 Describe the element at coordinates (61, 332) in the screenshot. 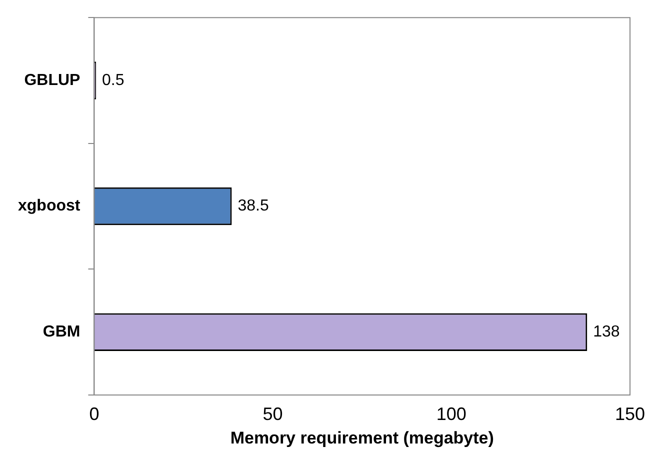

I see `y-tick-label: GBM` at that location.